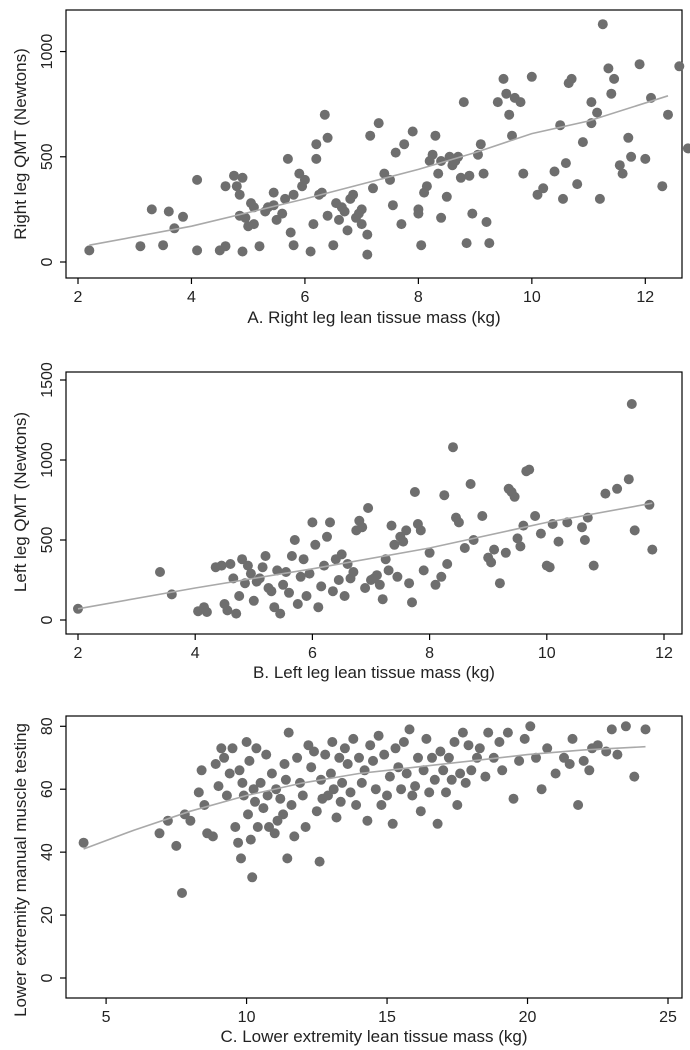  What do you see at coordinates (47, 156) in the screenshot?
I see `panel-a-ytick-label: 500` at bounding box center [47, 156].